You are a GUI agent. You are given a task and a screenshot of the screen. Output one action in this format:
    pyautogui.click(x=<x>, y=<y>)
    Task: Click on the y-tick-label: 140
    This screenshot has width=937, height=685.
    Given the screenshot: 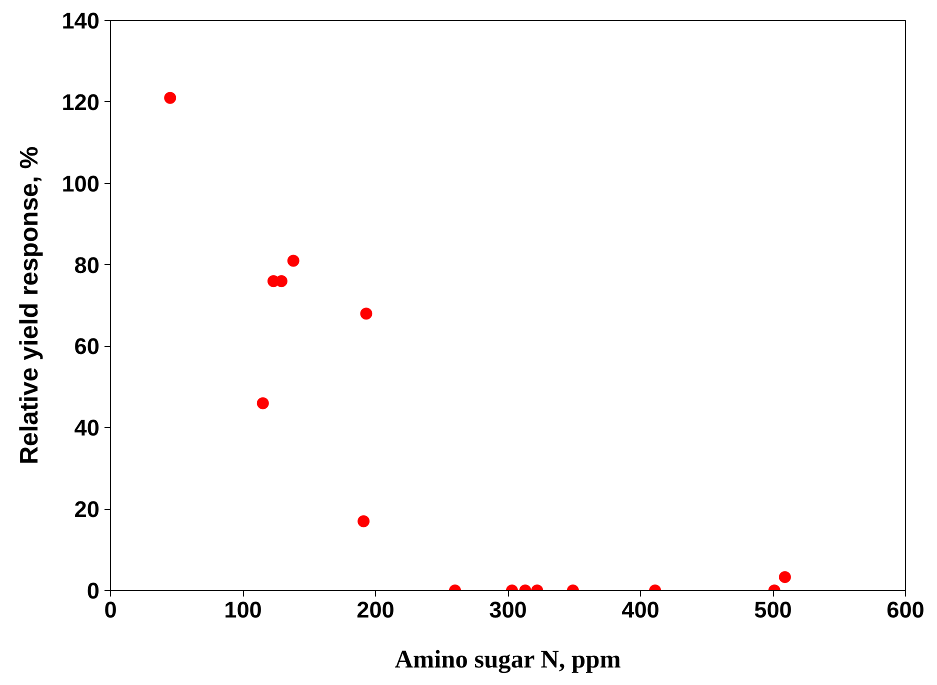 What is the action you would take?
    pyautogui.click(x=81, y=21)
    